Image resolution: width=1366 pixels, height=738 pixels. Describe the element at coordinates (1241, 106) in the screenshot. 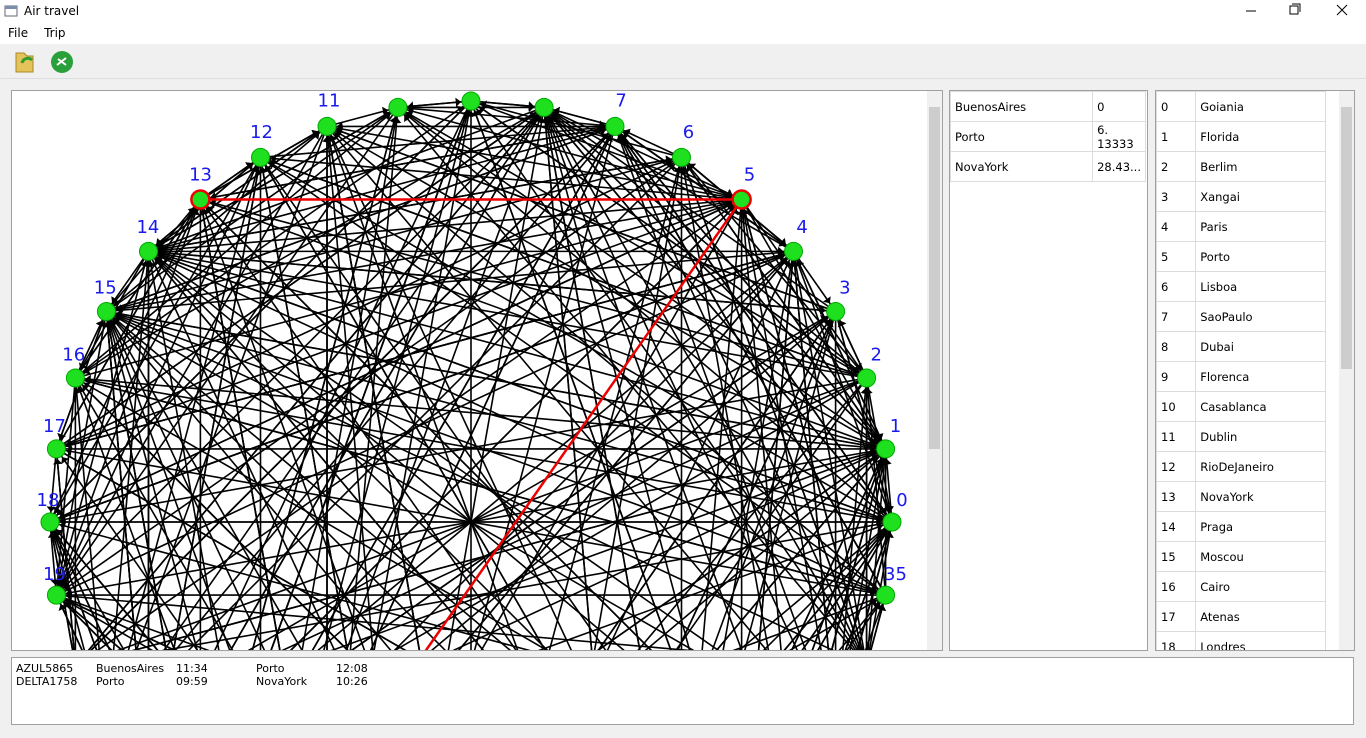

I see `row: 0 Goiania` at that location.